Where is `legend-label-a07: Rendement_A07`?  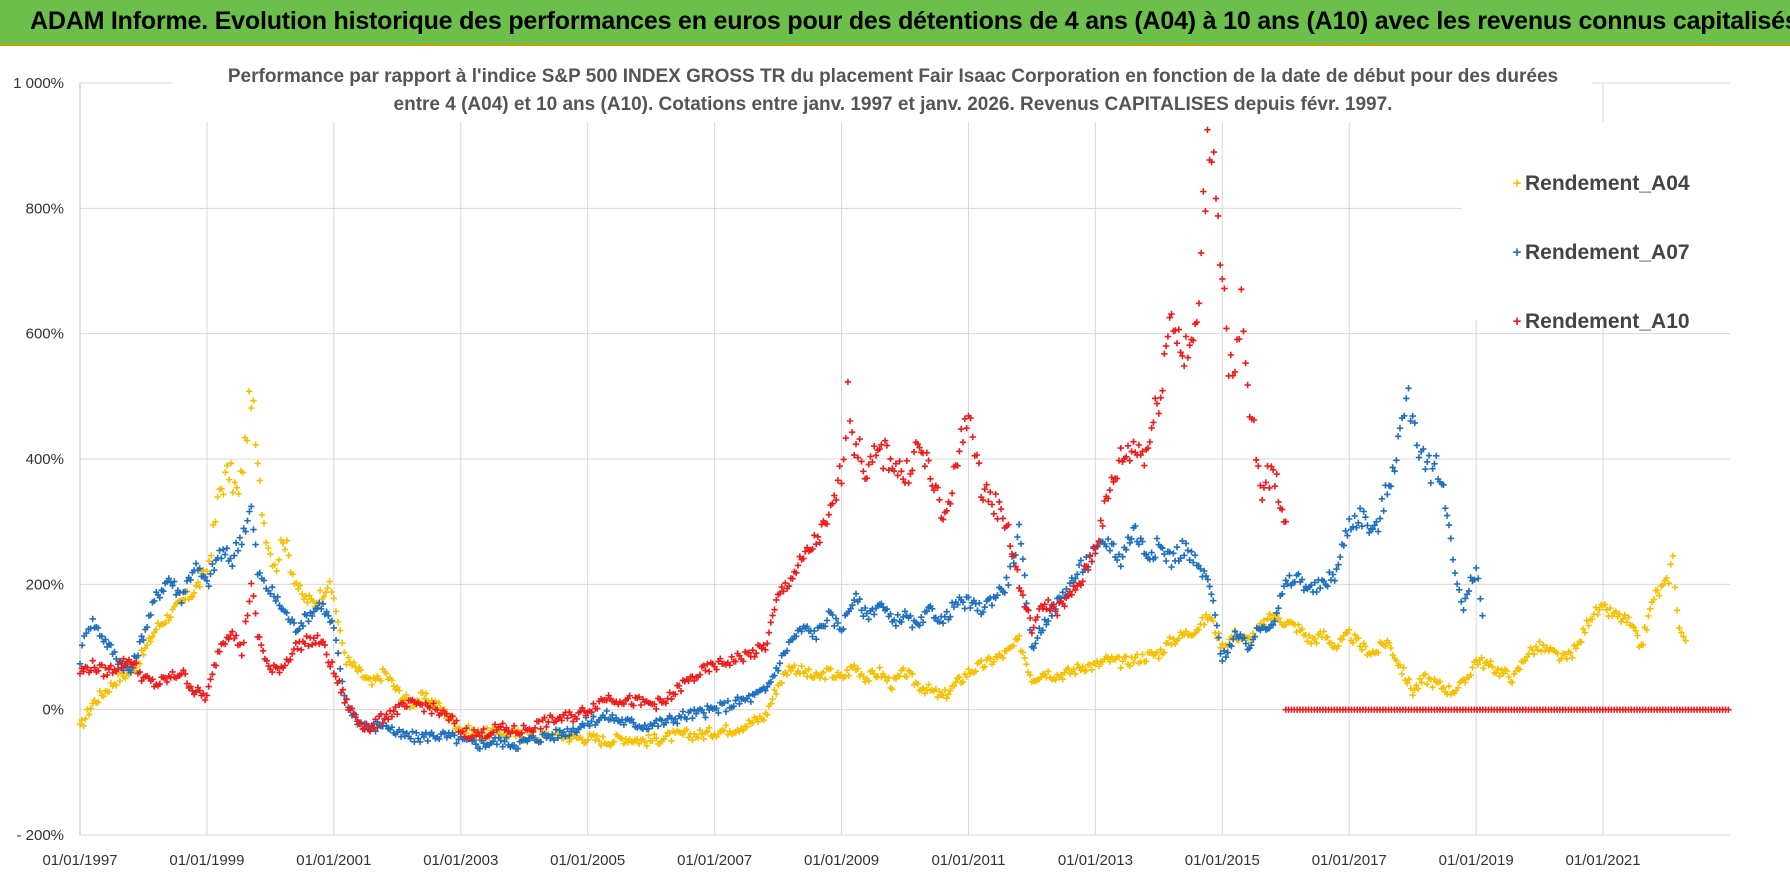 legend-label-a07: Rendement_A07 is located at coordinates (1607, 252).